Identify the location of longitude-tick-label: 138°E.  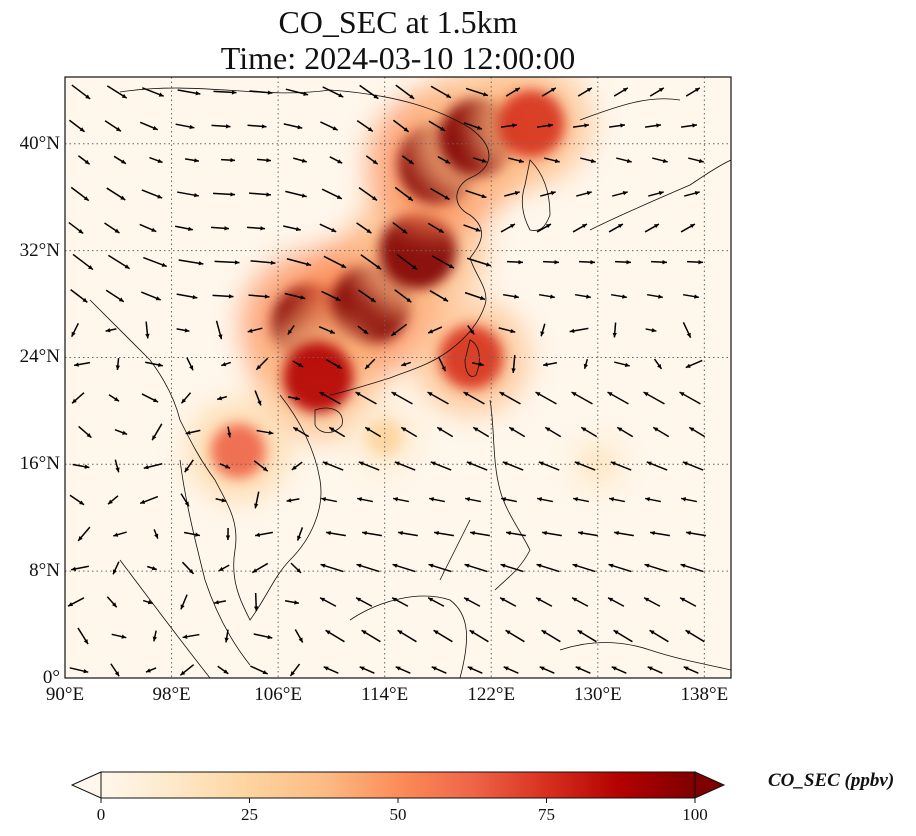
(704, 694).